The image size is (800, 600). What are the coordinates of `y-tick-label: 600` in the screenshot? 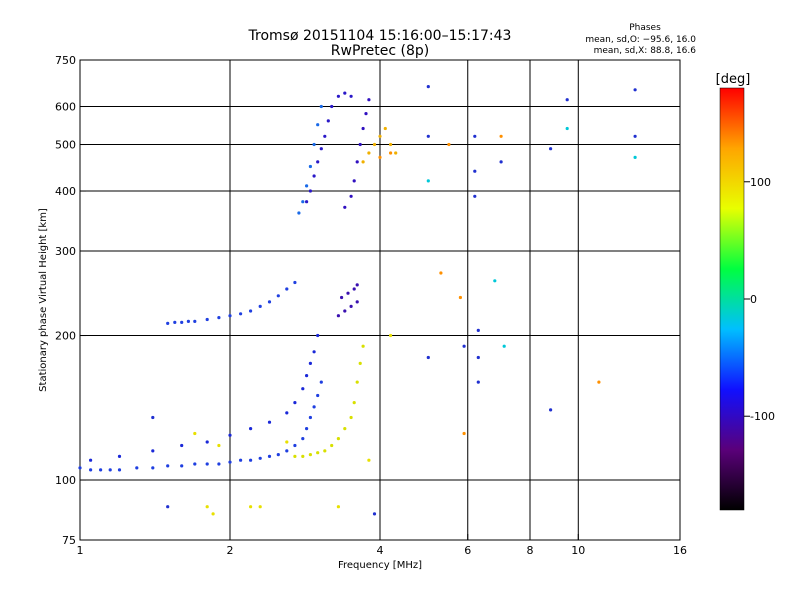 It's located at (65, 107).